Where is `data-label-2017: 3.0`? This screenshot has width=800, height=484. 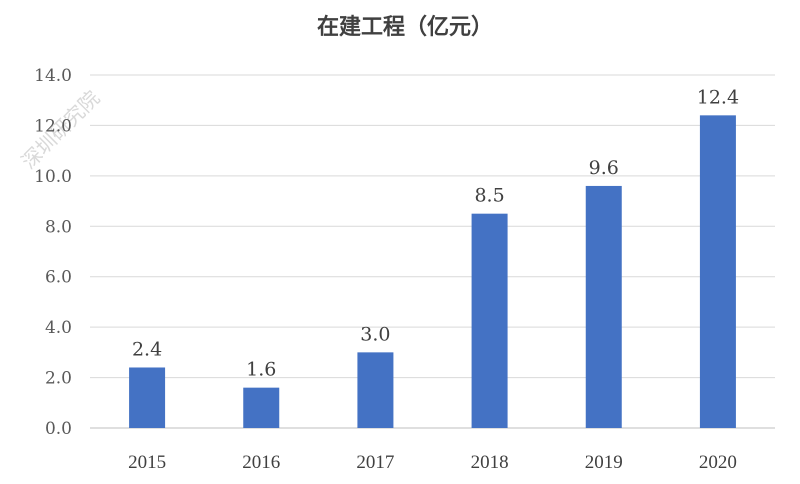
data-label-2017: 3.0 is located at coordinates (375, 334).